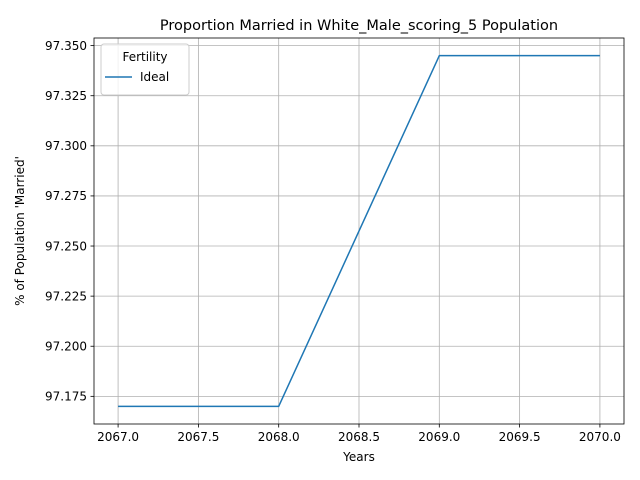 The width and height of the screenshot is (640, 480). I want to click on y-tick-label: 97.175, so click(66, 397).